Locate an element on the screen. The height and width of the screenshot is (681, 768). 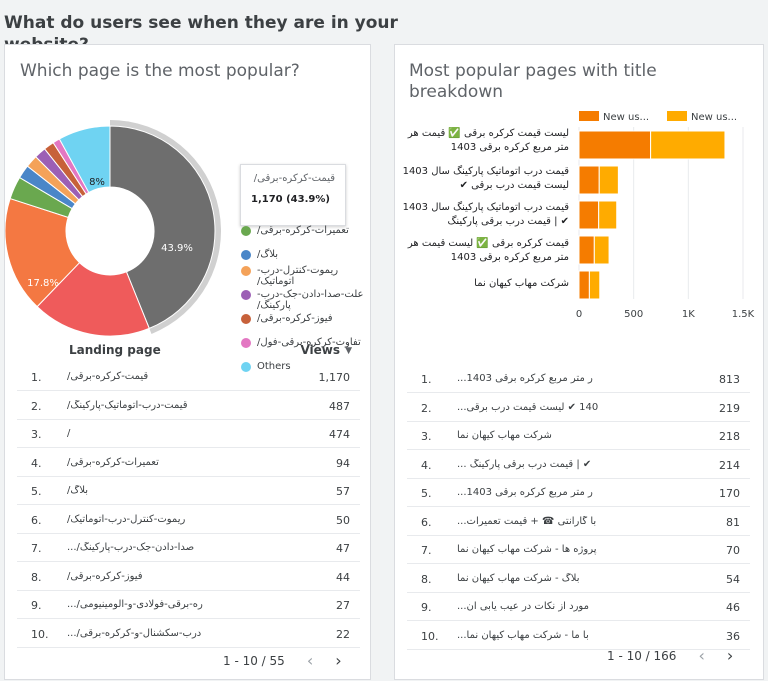
legend-item: Others is located at coordinates (305, 369).